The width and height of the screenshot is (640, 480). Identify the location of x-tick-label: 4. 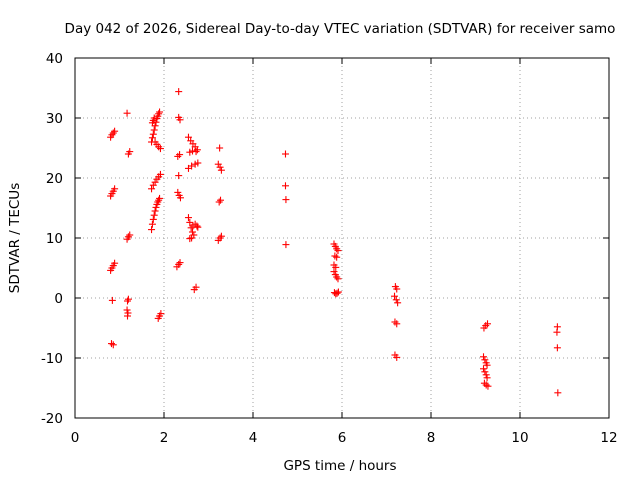
(253, 438).